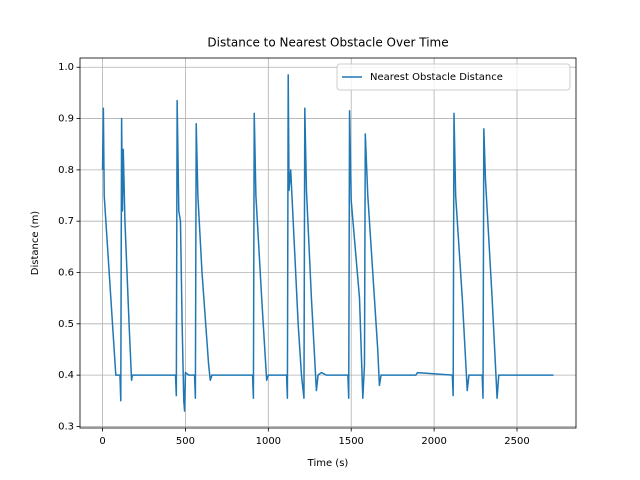 This screenshot has height=480, width=640. What do you see at coordinates (433, 441) in the screenshot?
I see `x-tick-label: 2000` at bounding box center [433, 441].